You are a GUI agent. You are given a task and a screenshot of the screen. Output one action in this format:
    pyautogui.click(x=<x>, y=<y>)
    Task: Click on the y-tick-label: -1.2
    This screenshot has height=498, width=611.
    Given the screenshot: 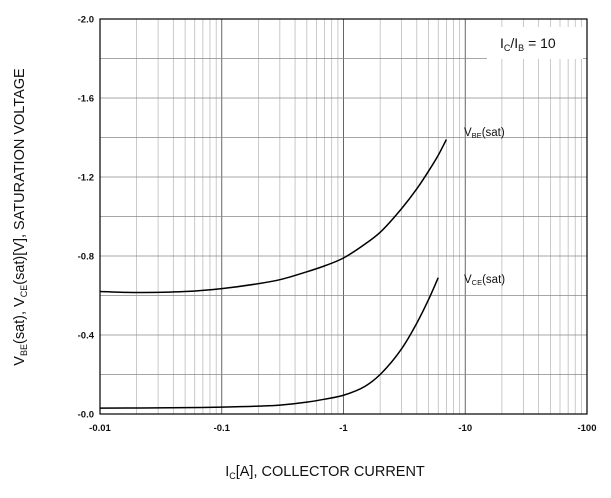 What is the action you would take?
    pyautogui.click(x=86, y=178)
    